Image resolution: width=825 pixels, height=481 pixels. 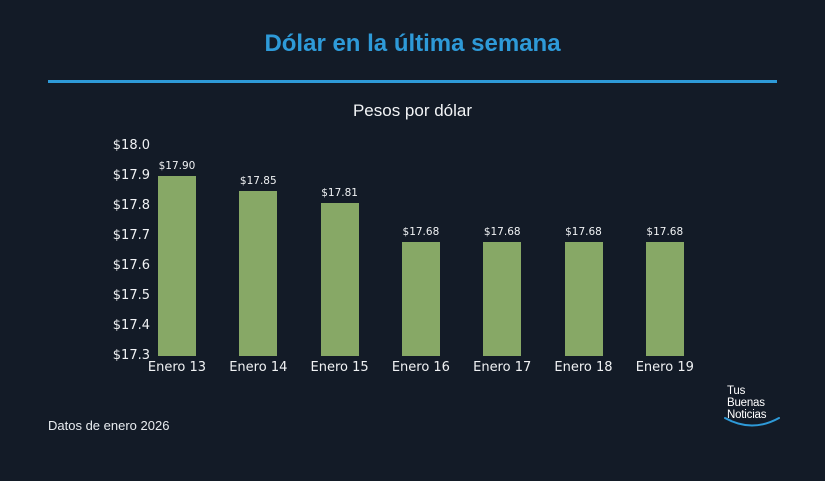 What do you see at coordinates (109, 425) in the screenshot?
I see `data-source-note: Datos de enero 2026` at bounding box center [109, 425].